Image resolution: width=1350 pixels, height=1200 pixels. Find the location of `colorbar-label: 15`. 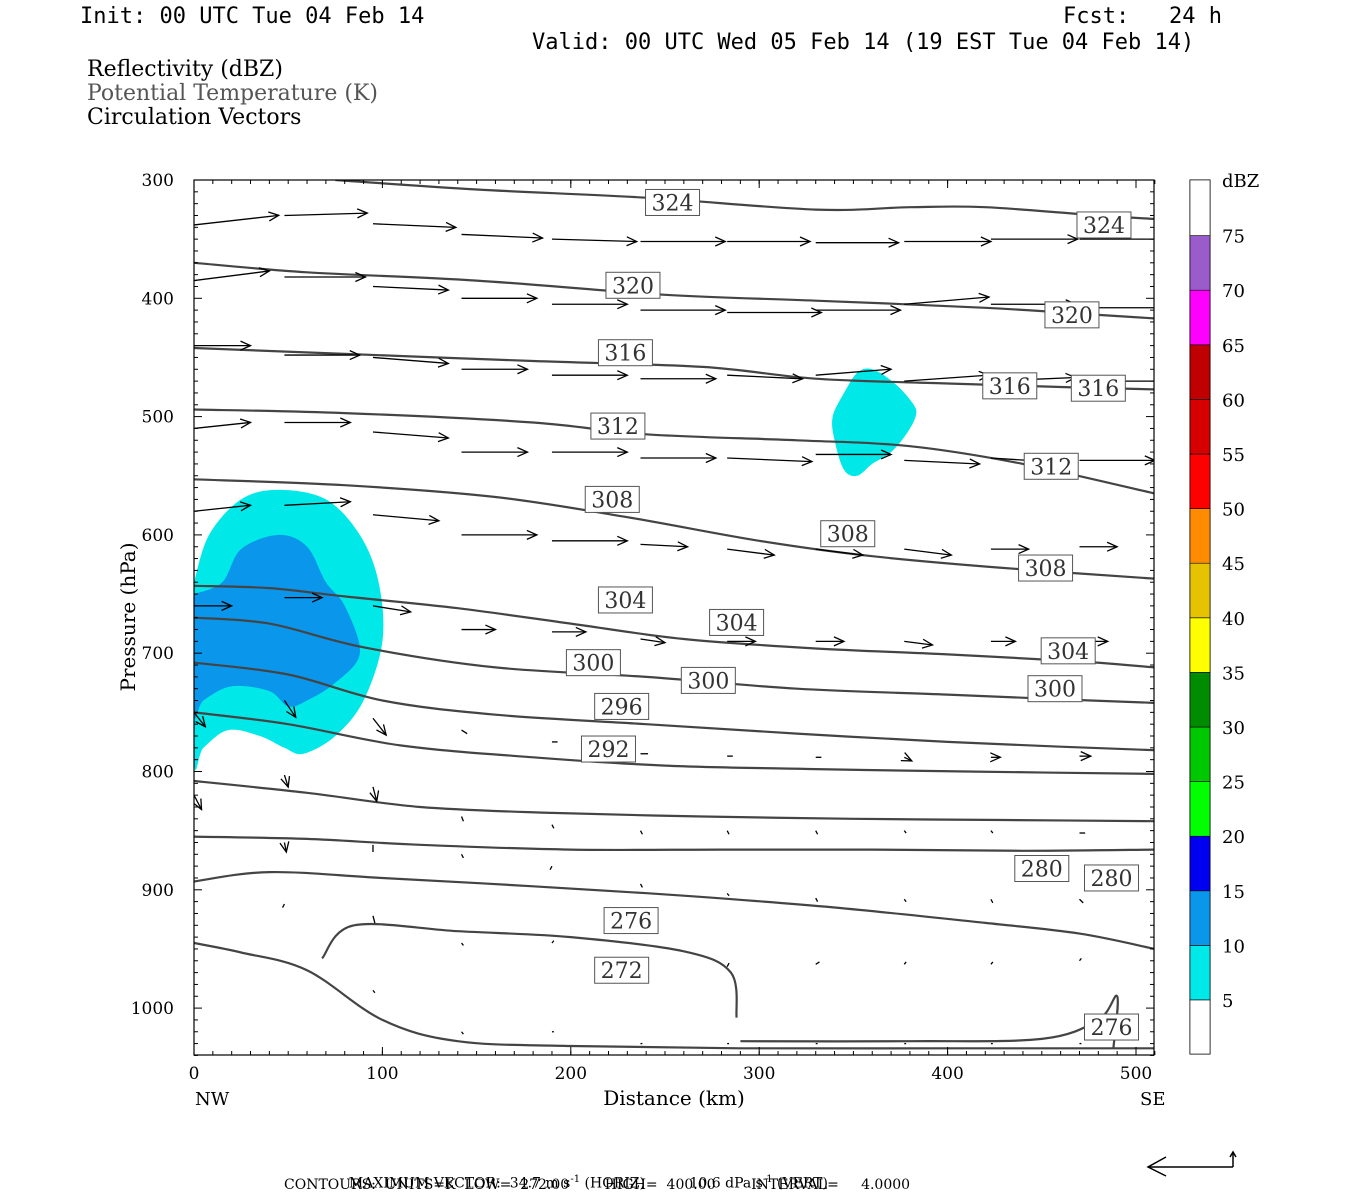

colorbar-label: 15 is located at coordinates (1233, 892).